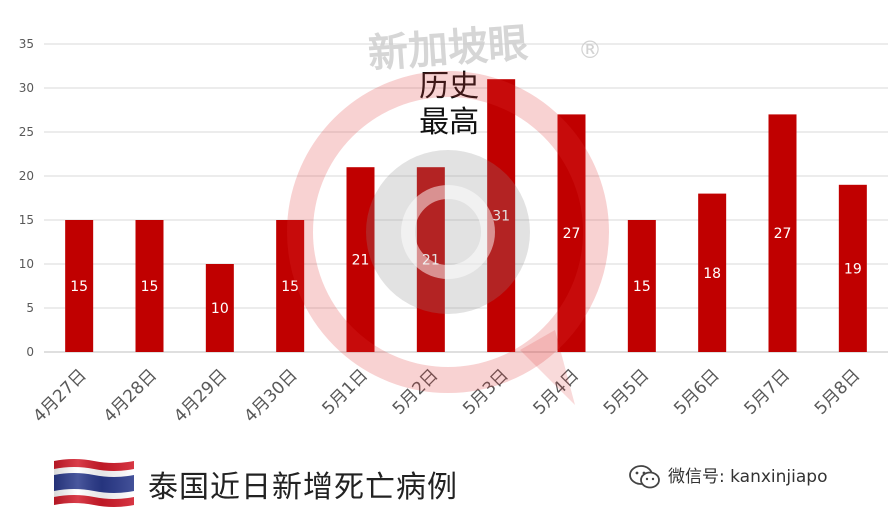 The width and height of the screenshot is (894, 516). I want to click on y-tick-label: 15, so click(26, 220).